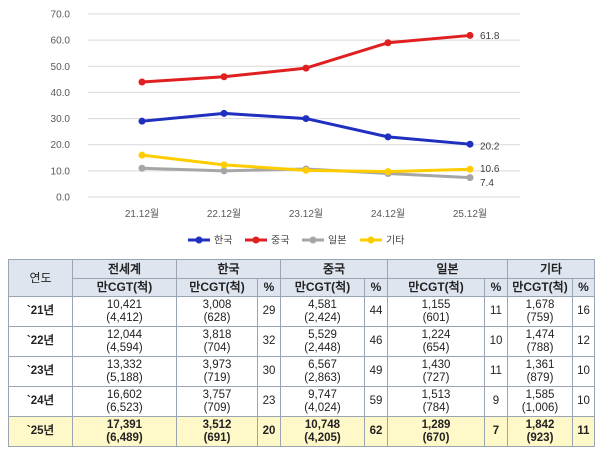 The height and width of the screenshot is (454, 600). I want to click on end-data-label: 20.2, so click(490, 147).